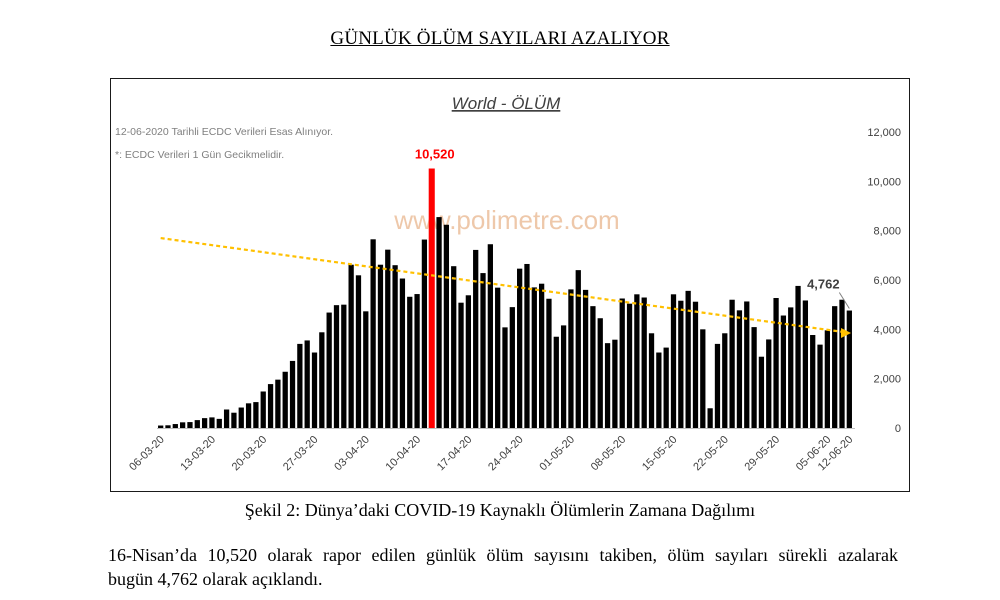 The height and width of the screenshot is (600, 1000). What do you see at coordinates (198, 454) in the screenshot?
I see `x-tick-label: 13-03-20` at bounding box center [198, 454].